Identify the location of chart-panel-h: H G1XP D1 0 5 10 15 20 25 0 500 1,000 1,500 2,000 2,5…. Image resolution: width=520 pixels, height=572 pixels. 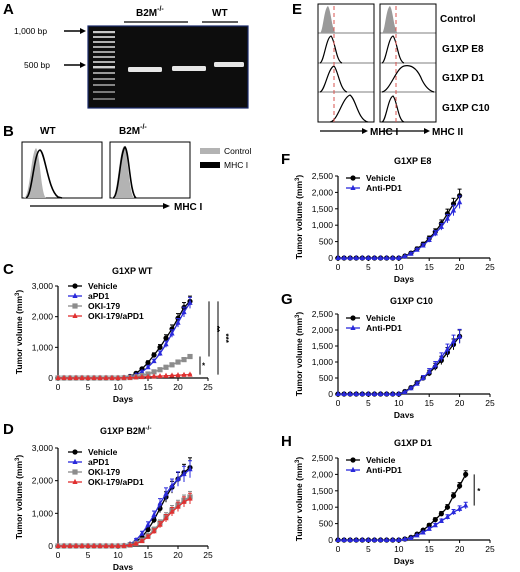
(388, 499).